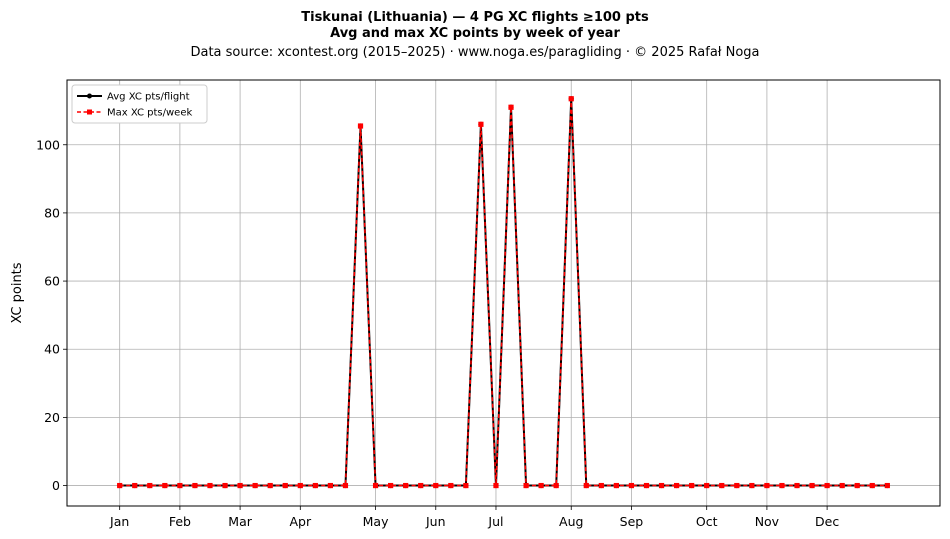 The image size is (950, 539). I want to click on legend-entry-max: Max XC pts/week, so click(134, 113).